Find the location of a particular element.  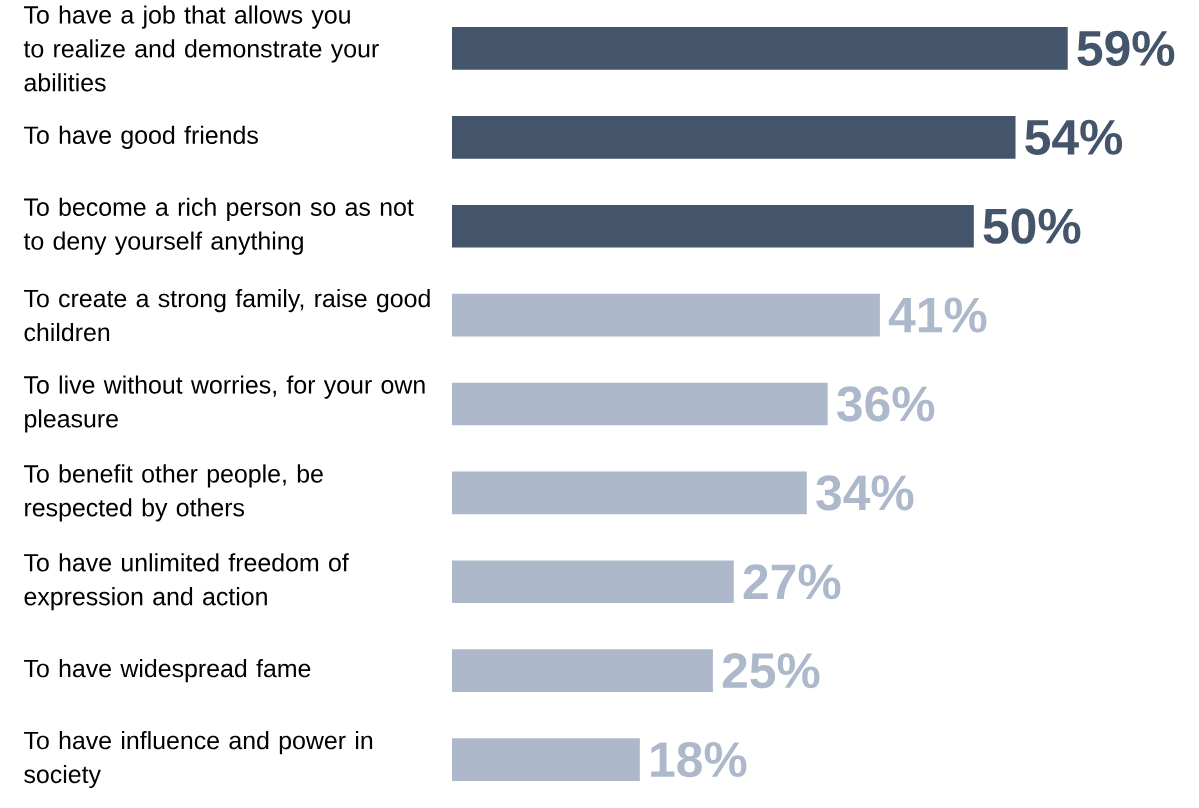

data-label: 18% is located at coordinates (699, 759).